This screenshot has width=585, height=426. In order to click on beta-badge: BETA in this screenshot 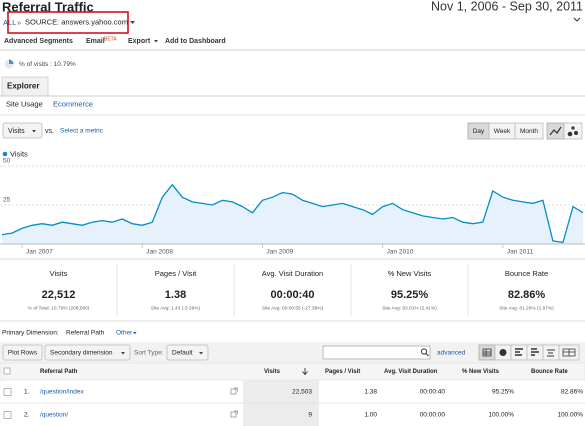, I will do `click(110, 39)`.